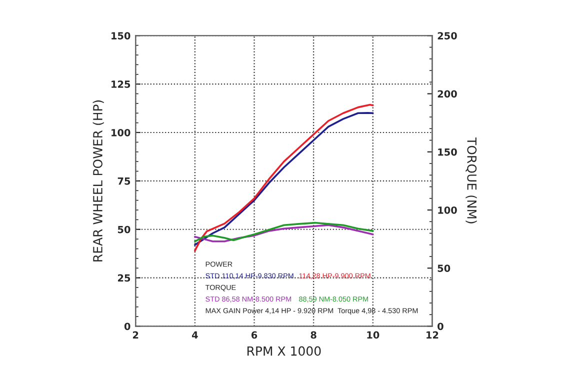 This screenshot has width=565, height=375. I want to click on y-tick-label: 75, so click(124, 181).